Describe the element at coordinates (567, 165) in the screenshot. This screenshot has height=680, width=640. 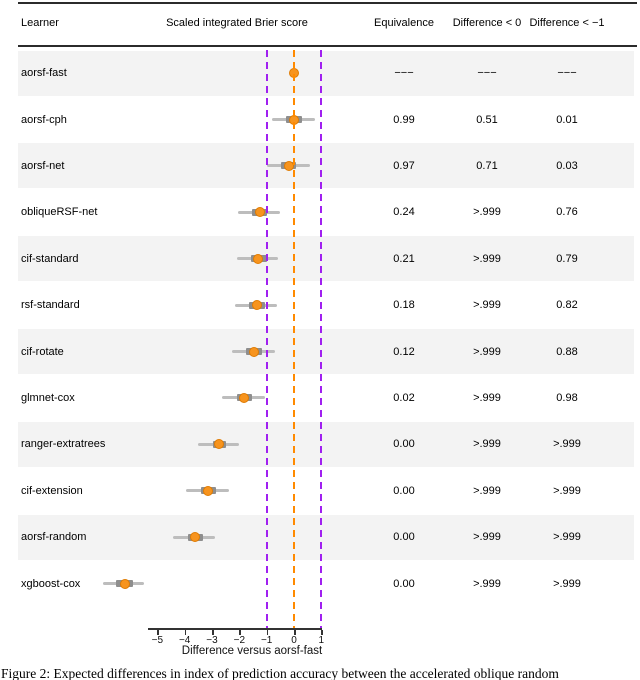
I see `diff_lt_neg1-value: 0.03` at that location.